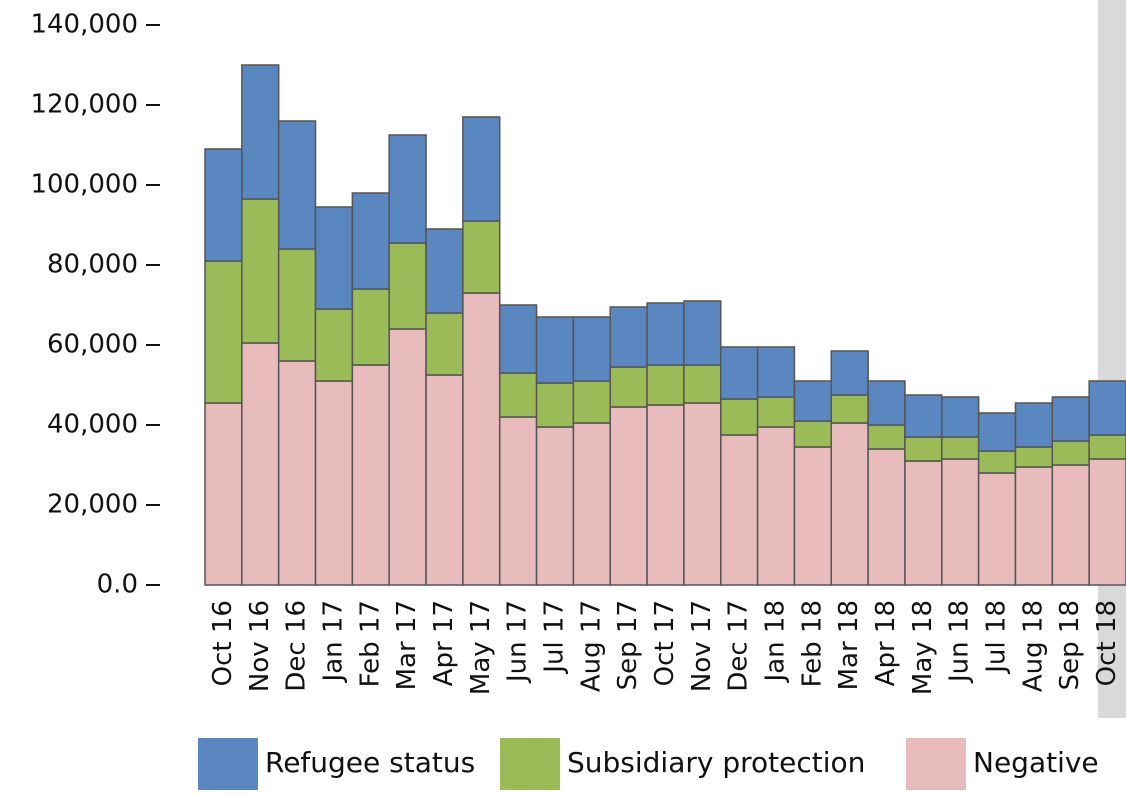 This screenshot has width=1126, height=795. Describe the element at coordinates (370, 643) in the screenshot. I see `x-tick-label: Feb 17` at that location.